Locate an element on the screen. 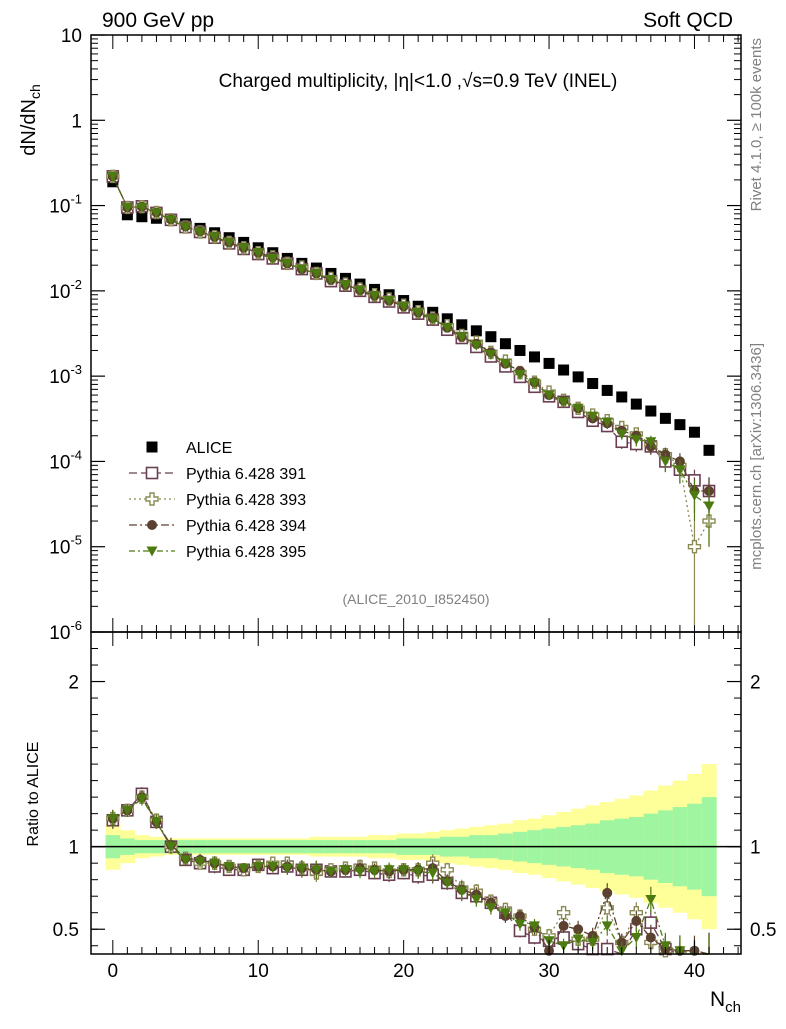 This screenshot has width=786, height=1029. rivet-label: Rivet 4.1.0, ≥ 100k events is located at coordinates (756, 124).